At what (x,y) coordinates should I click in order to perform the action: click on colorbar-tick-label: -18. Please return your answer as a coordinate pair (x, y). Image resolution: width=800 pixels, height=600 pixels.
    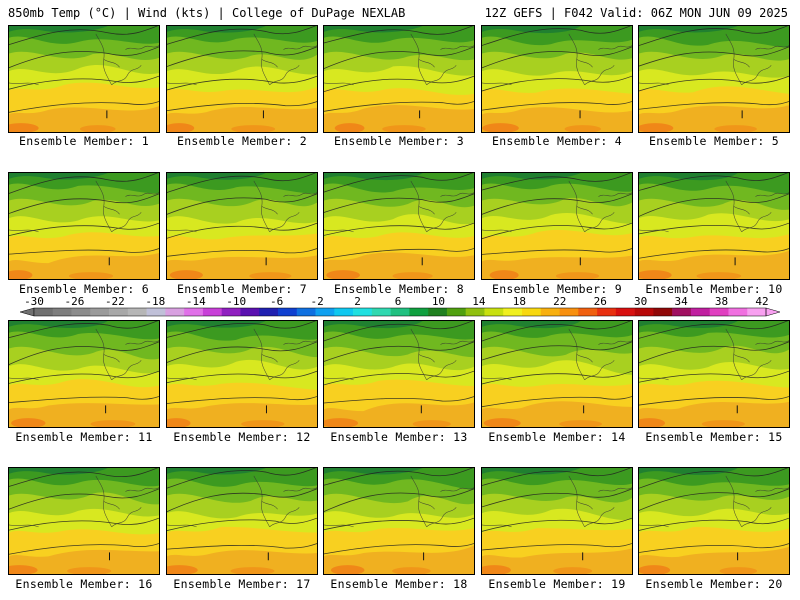
    Looking at the image, I should click on (155, 301).